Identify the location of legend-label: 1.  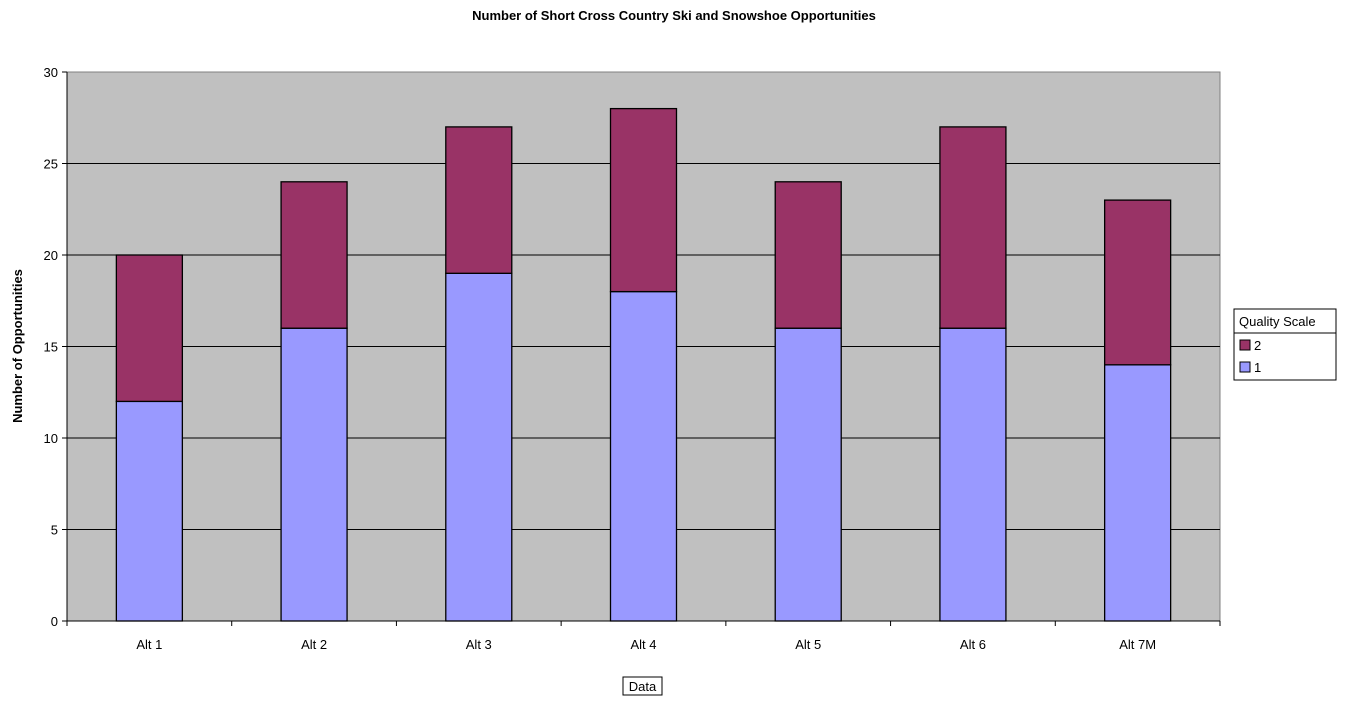
(1257, 367).